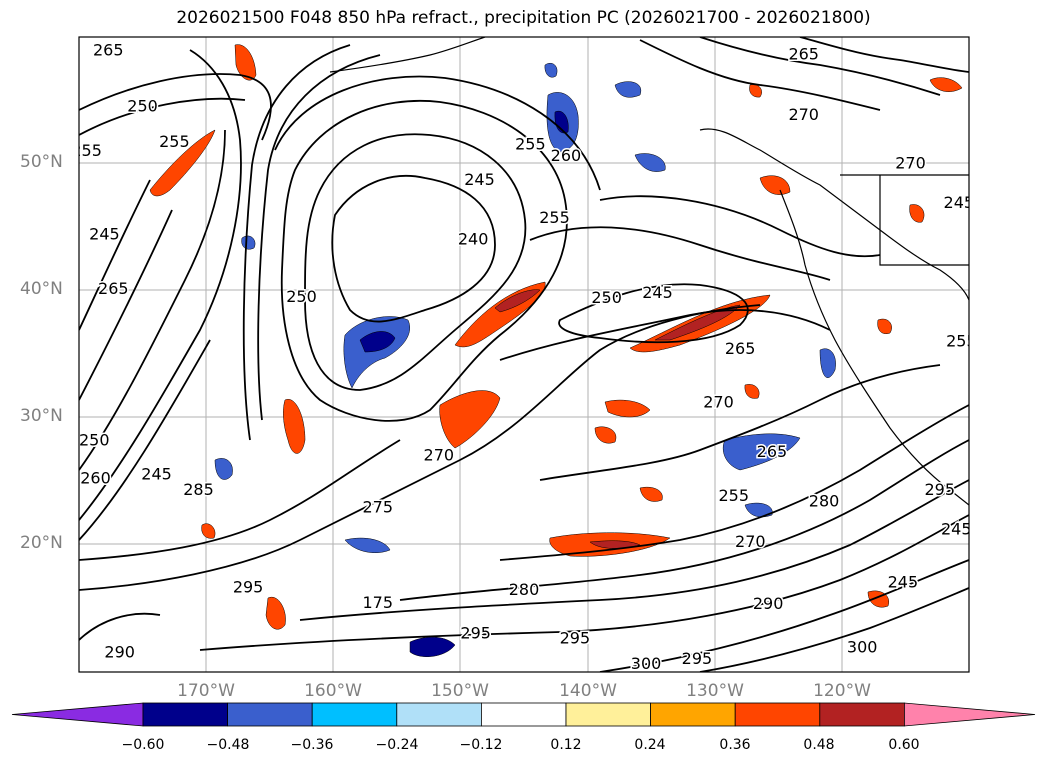  I want to click on lon-label: 140°W, so click(588, 691).